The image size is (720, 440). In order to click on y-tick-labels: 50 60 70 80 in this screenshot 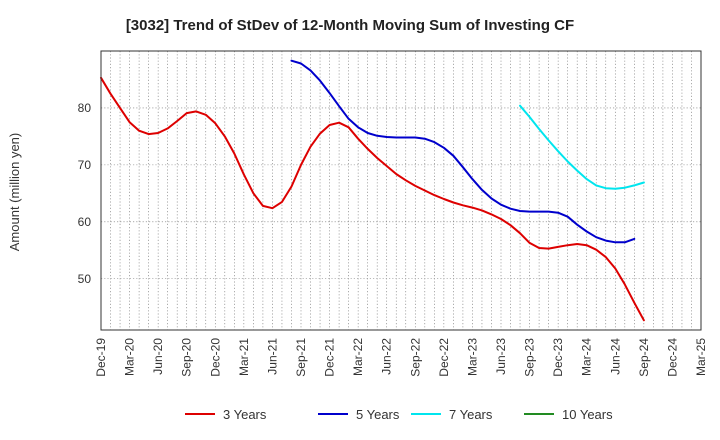, I will do `click(85, 193)`.